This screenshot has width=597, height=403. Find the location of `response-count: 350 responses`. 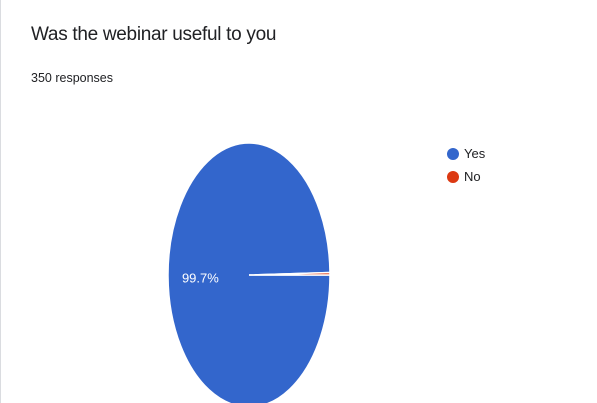

response-count: 350 responses is located at coordinates (72, 78).